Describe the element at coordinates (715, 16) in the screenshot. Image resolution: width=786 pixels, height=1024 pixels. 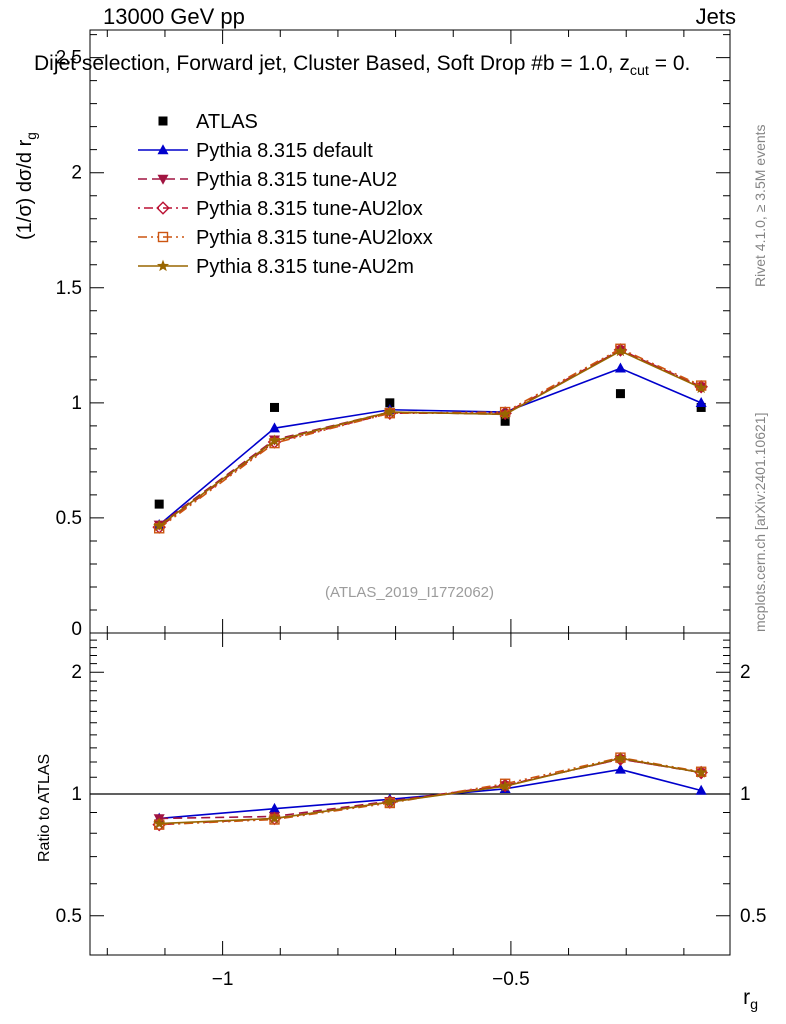
I see `process-title: Jets` at that location.